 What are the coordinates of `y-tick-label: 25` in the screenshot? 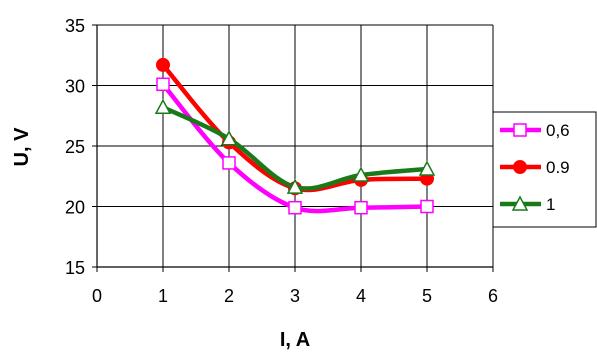 It's located at (75, 147).